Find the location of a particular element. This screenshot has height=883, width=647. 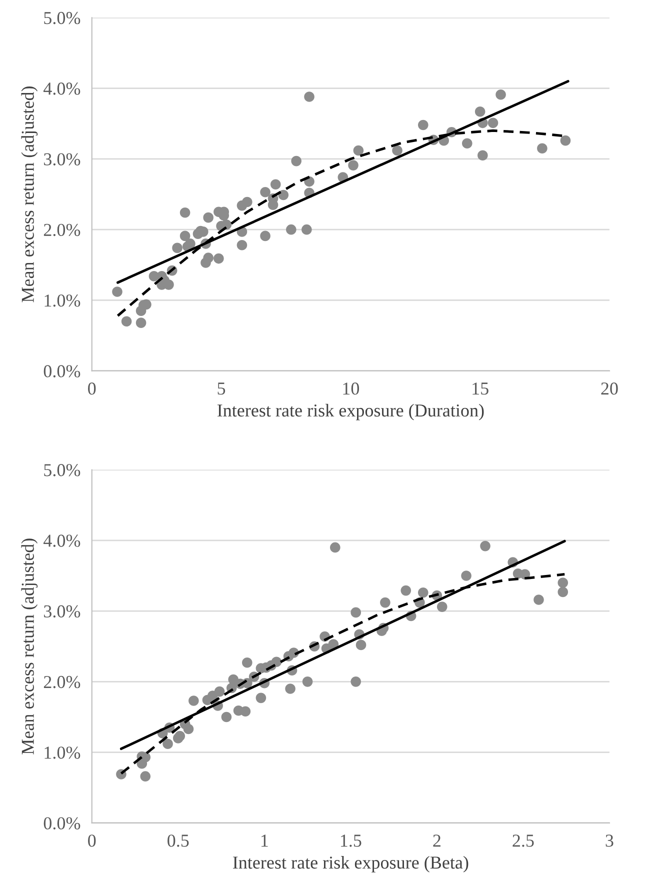

x-tick-label: 0.5 is located at coordinates (178, 840).